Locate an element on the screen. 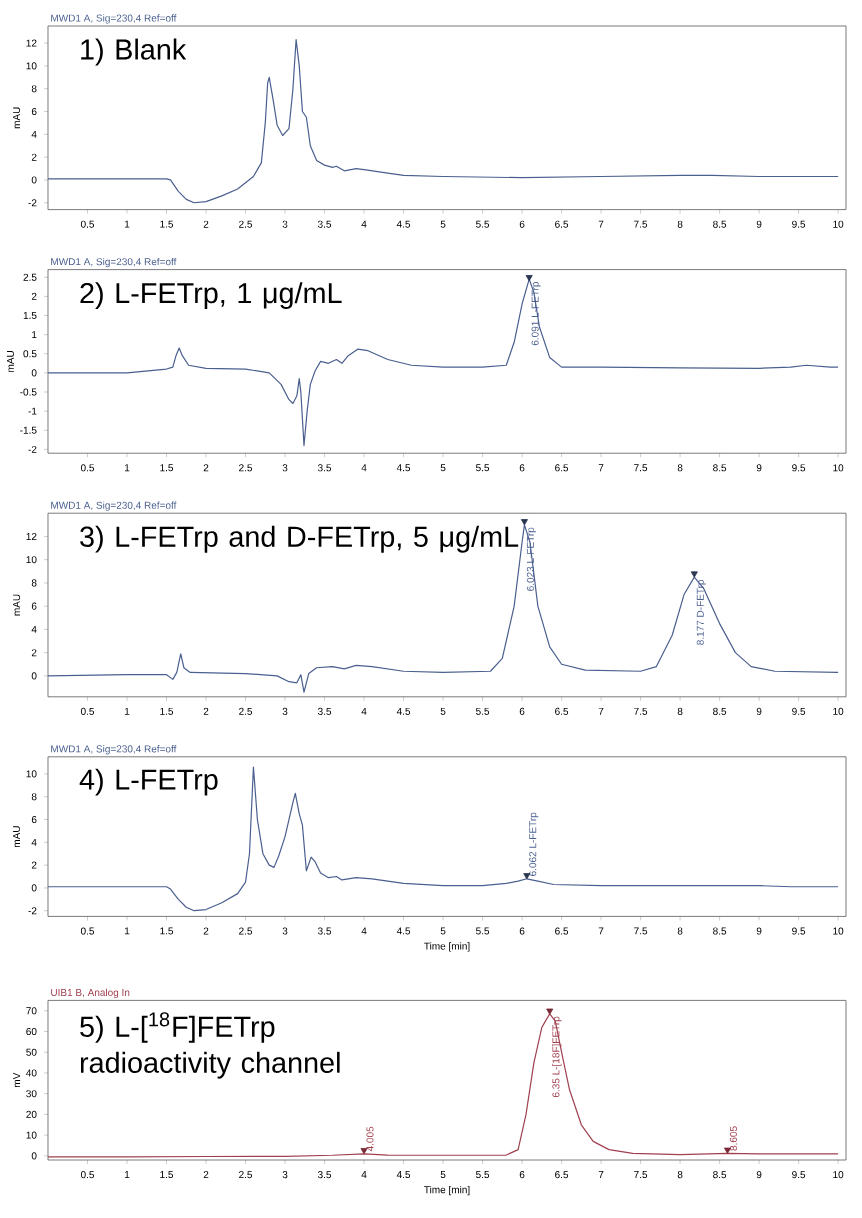 This screenshot has height=1218, width=862. annotation: 4.005 is located at coordinates (370, 1139).